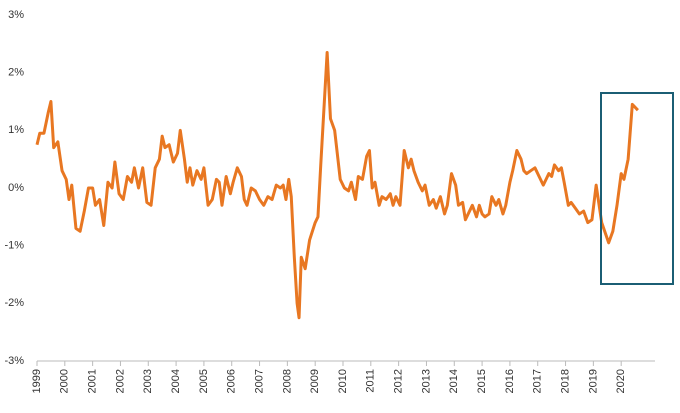  What do you see at coordinates (343, 381) in the screenshot?
I see `x-tick-label: 2010` at bounding box center [343, 381].